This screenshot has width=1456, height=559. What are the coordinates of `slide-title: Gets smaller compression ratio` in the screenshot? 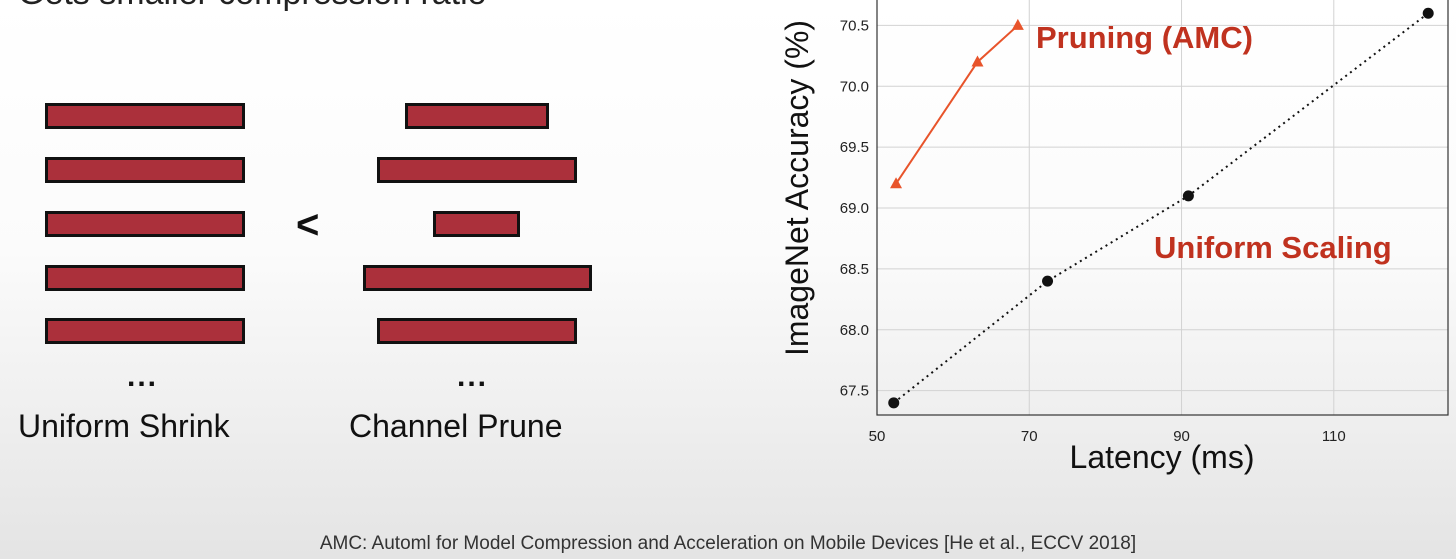 It's located at (252, 6).